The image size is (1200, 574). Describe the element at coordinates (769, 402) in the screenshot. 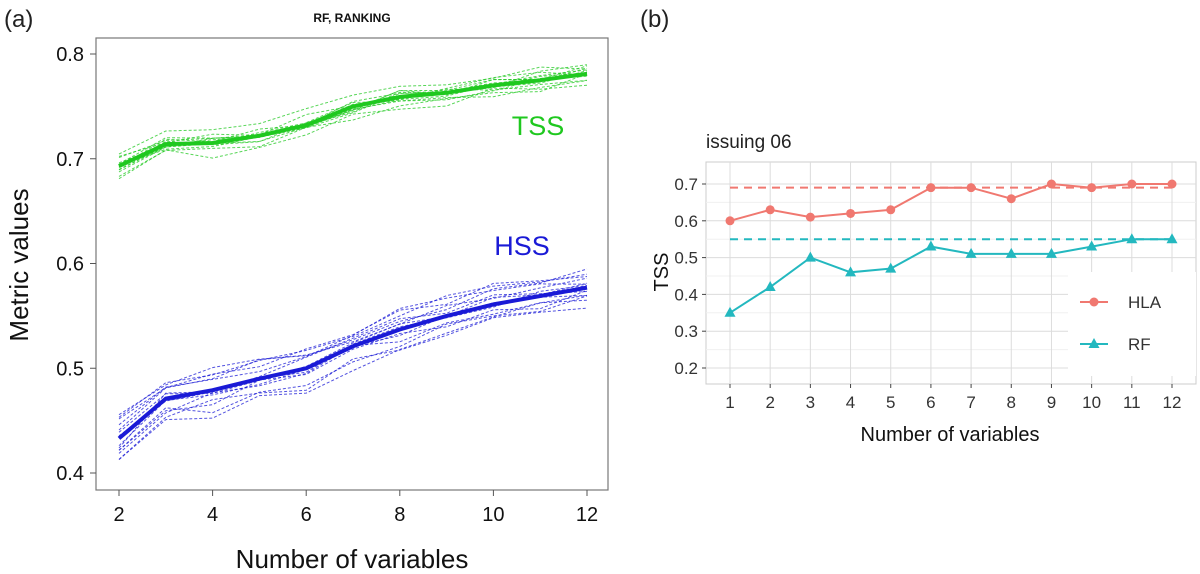

I see `chart-b-x-tick-label: 2` at that location.